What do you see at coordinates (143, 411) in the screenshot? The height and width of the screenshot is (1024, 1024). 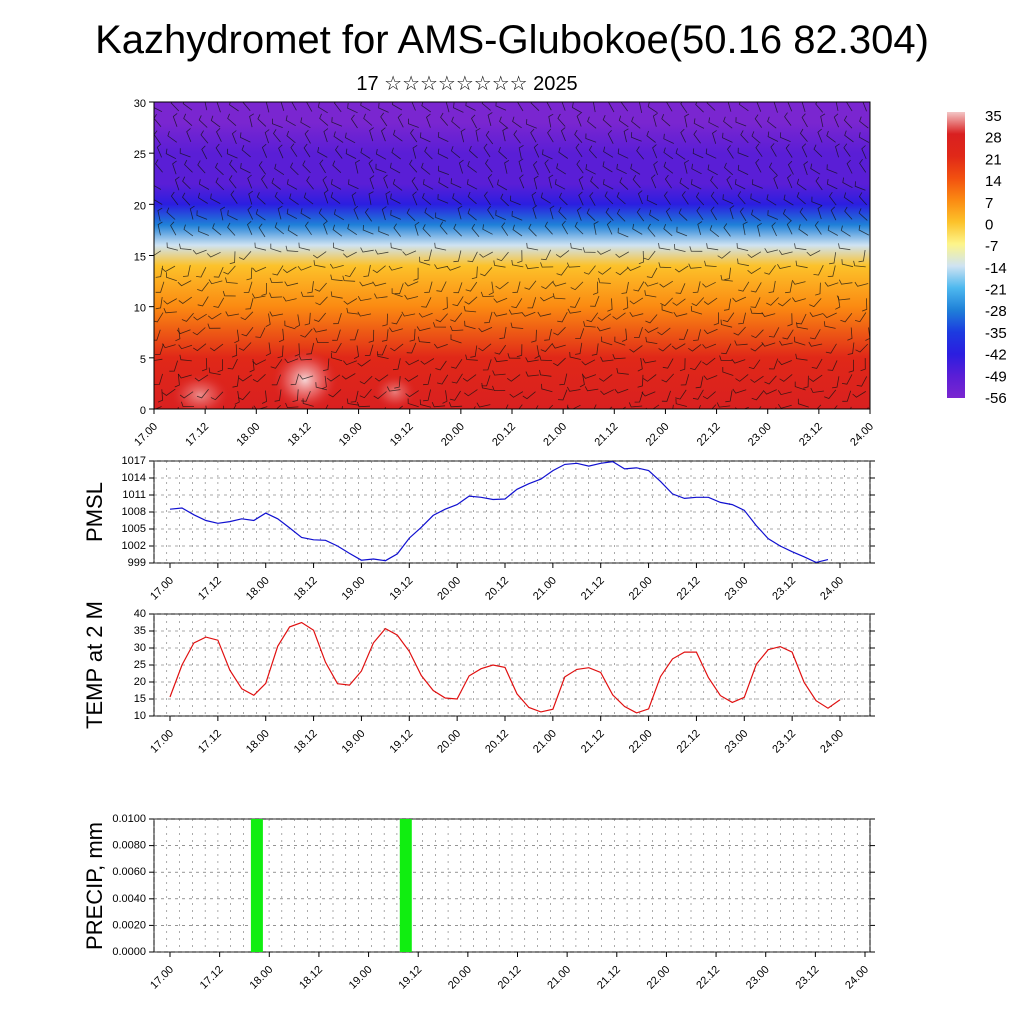 I see `height-tick-label: 0` at bounding box center [143, 411].